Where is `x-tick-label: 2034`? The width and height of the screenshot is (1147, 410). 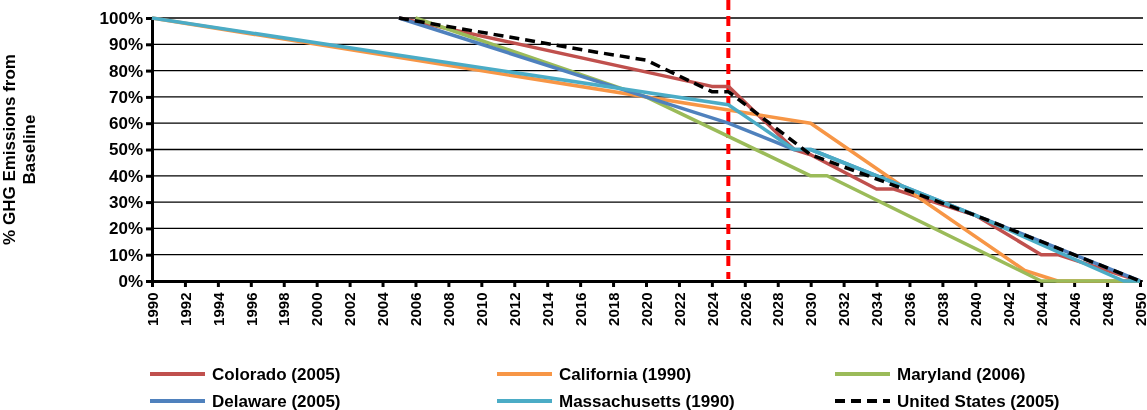
x-tick-label: 2034 is located at coordinates (877, 308).